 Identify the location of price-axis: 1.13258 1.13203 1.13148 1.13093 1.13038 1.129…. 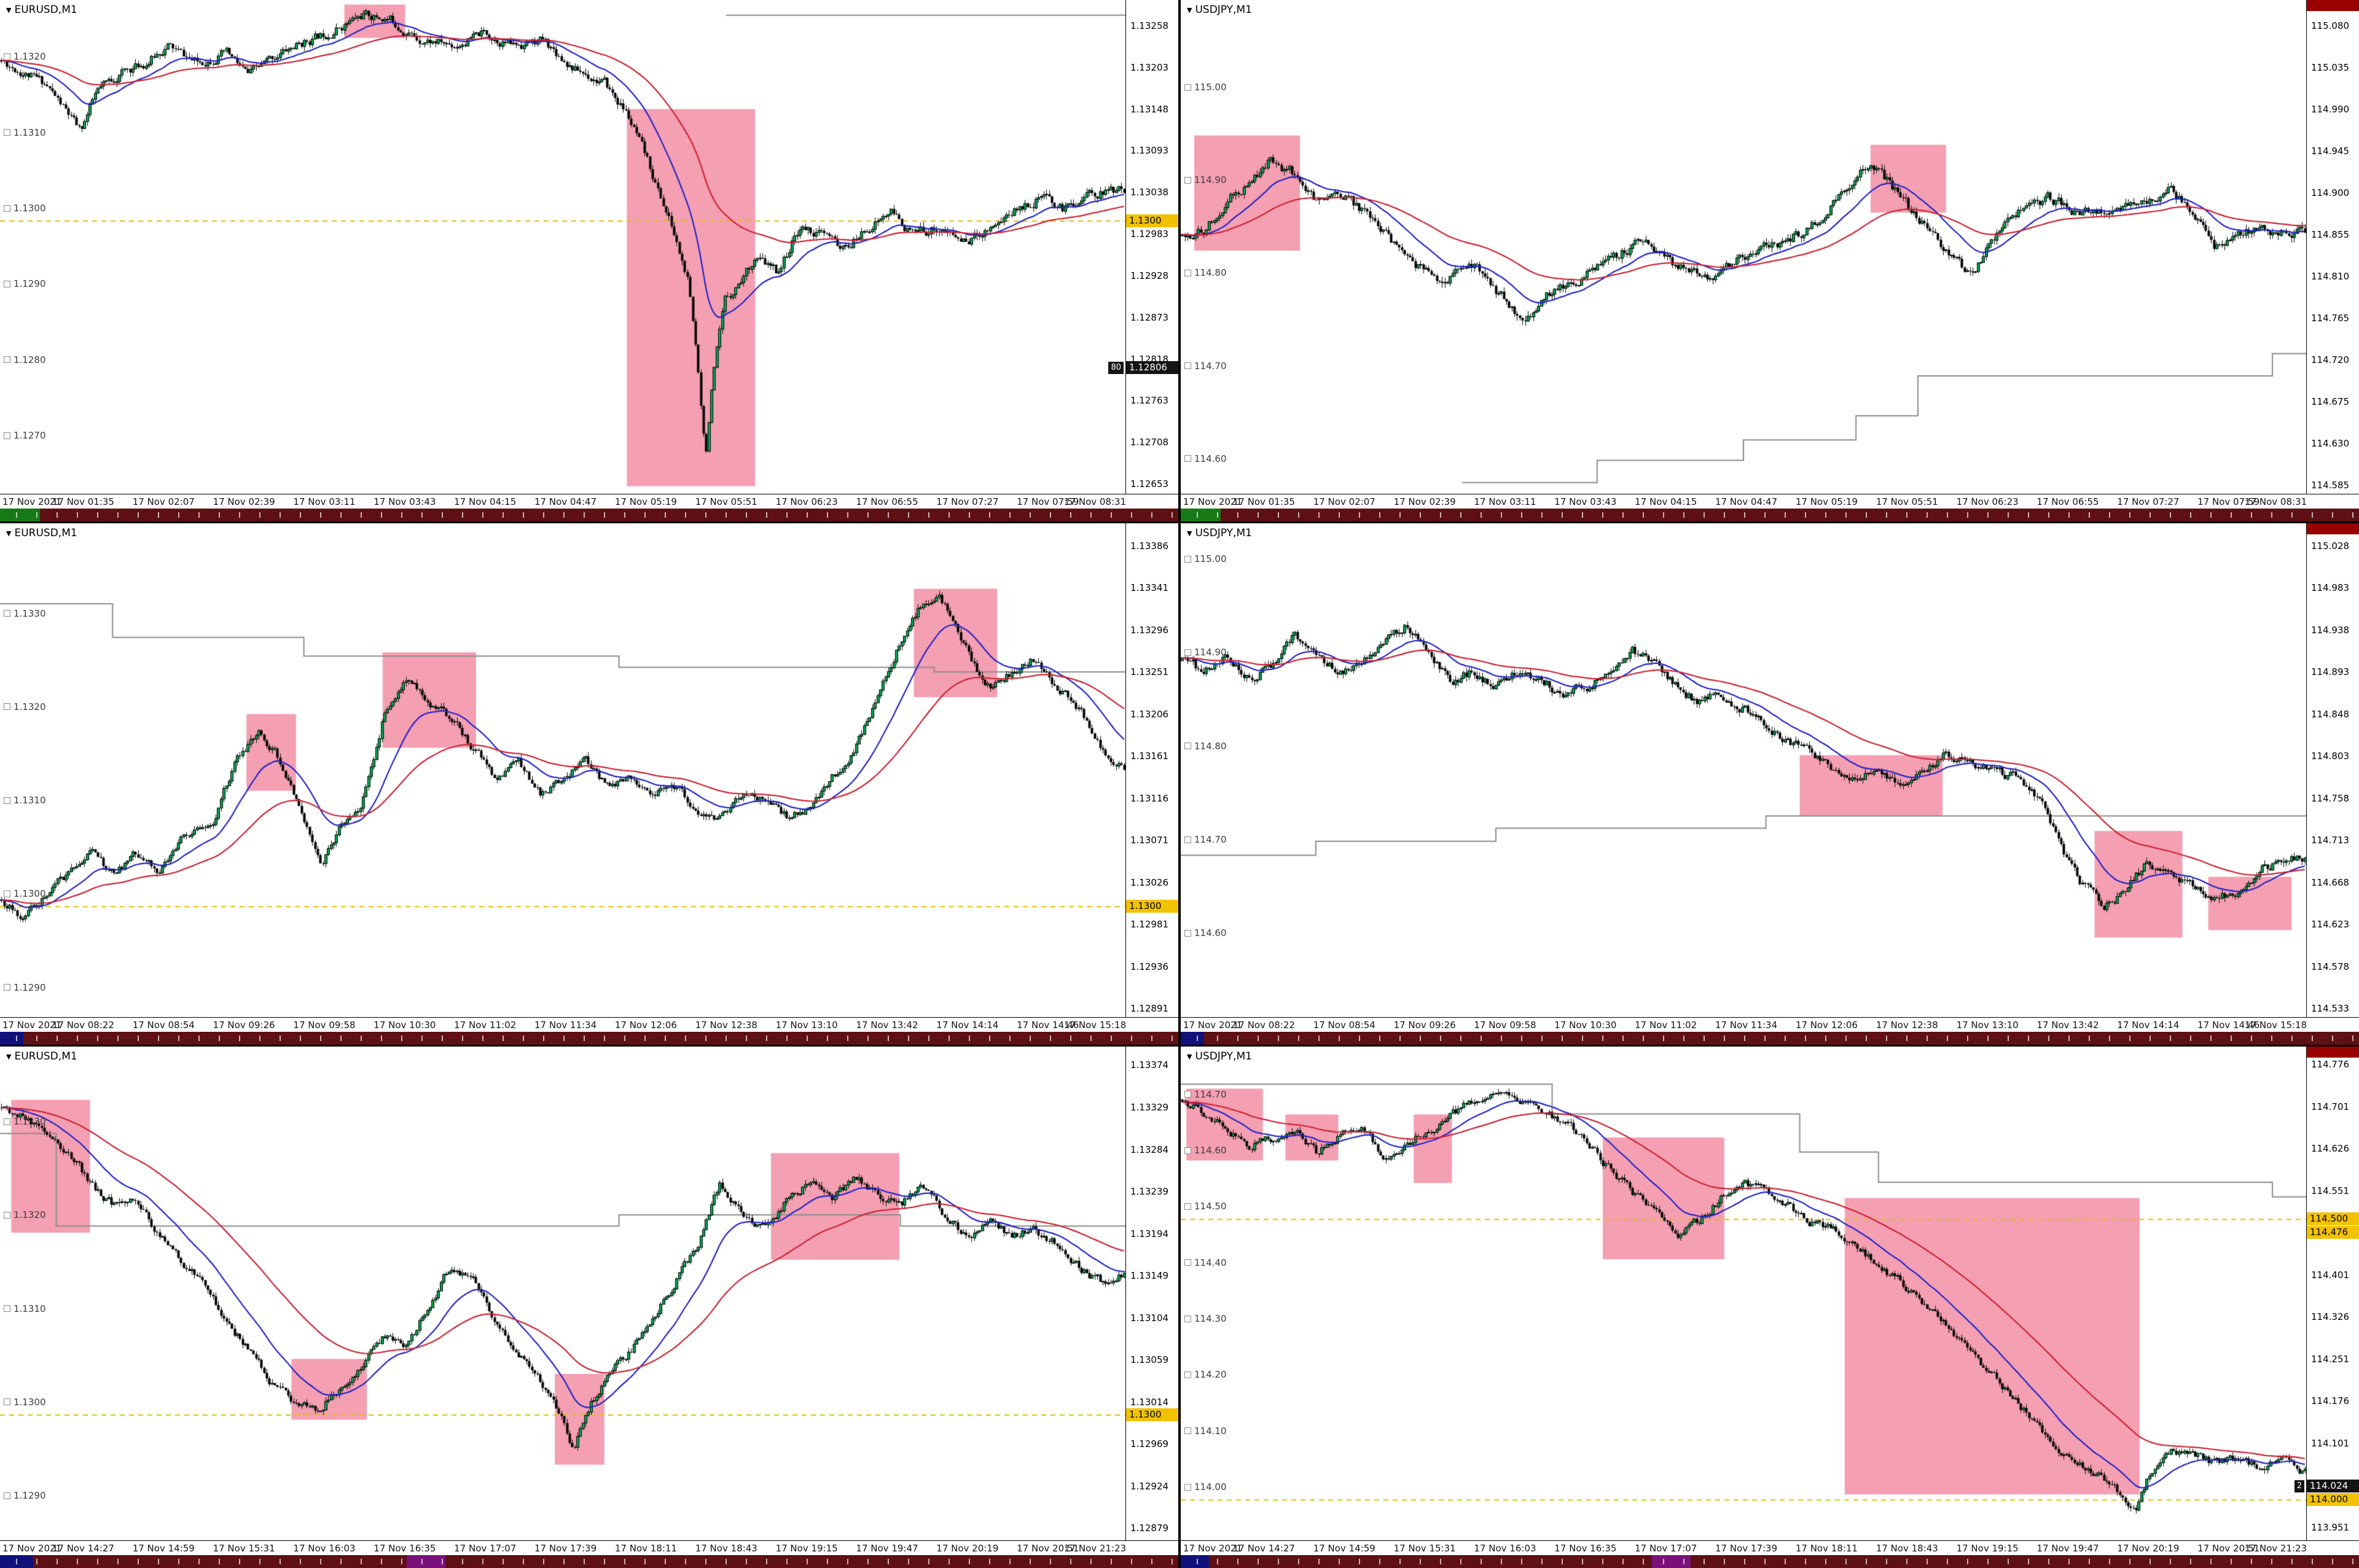
(1152, 247).